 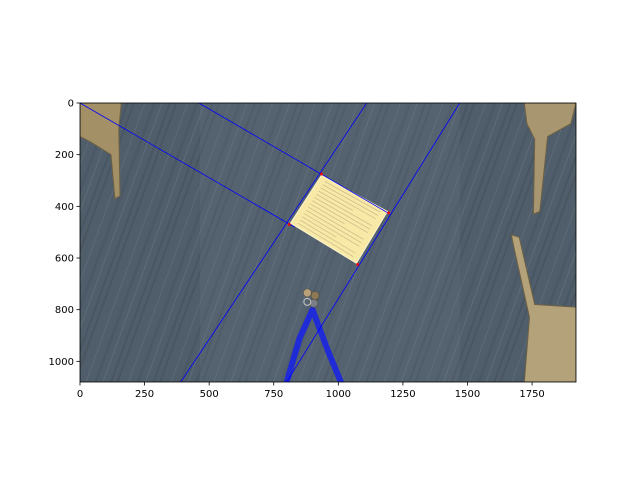 What do you see at coordinates (64, 207) in the screenshot?
I see `y-tick-label: 400` at bounding box center [64, 207].